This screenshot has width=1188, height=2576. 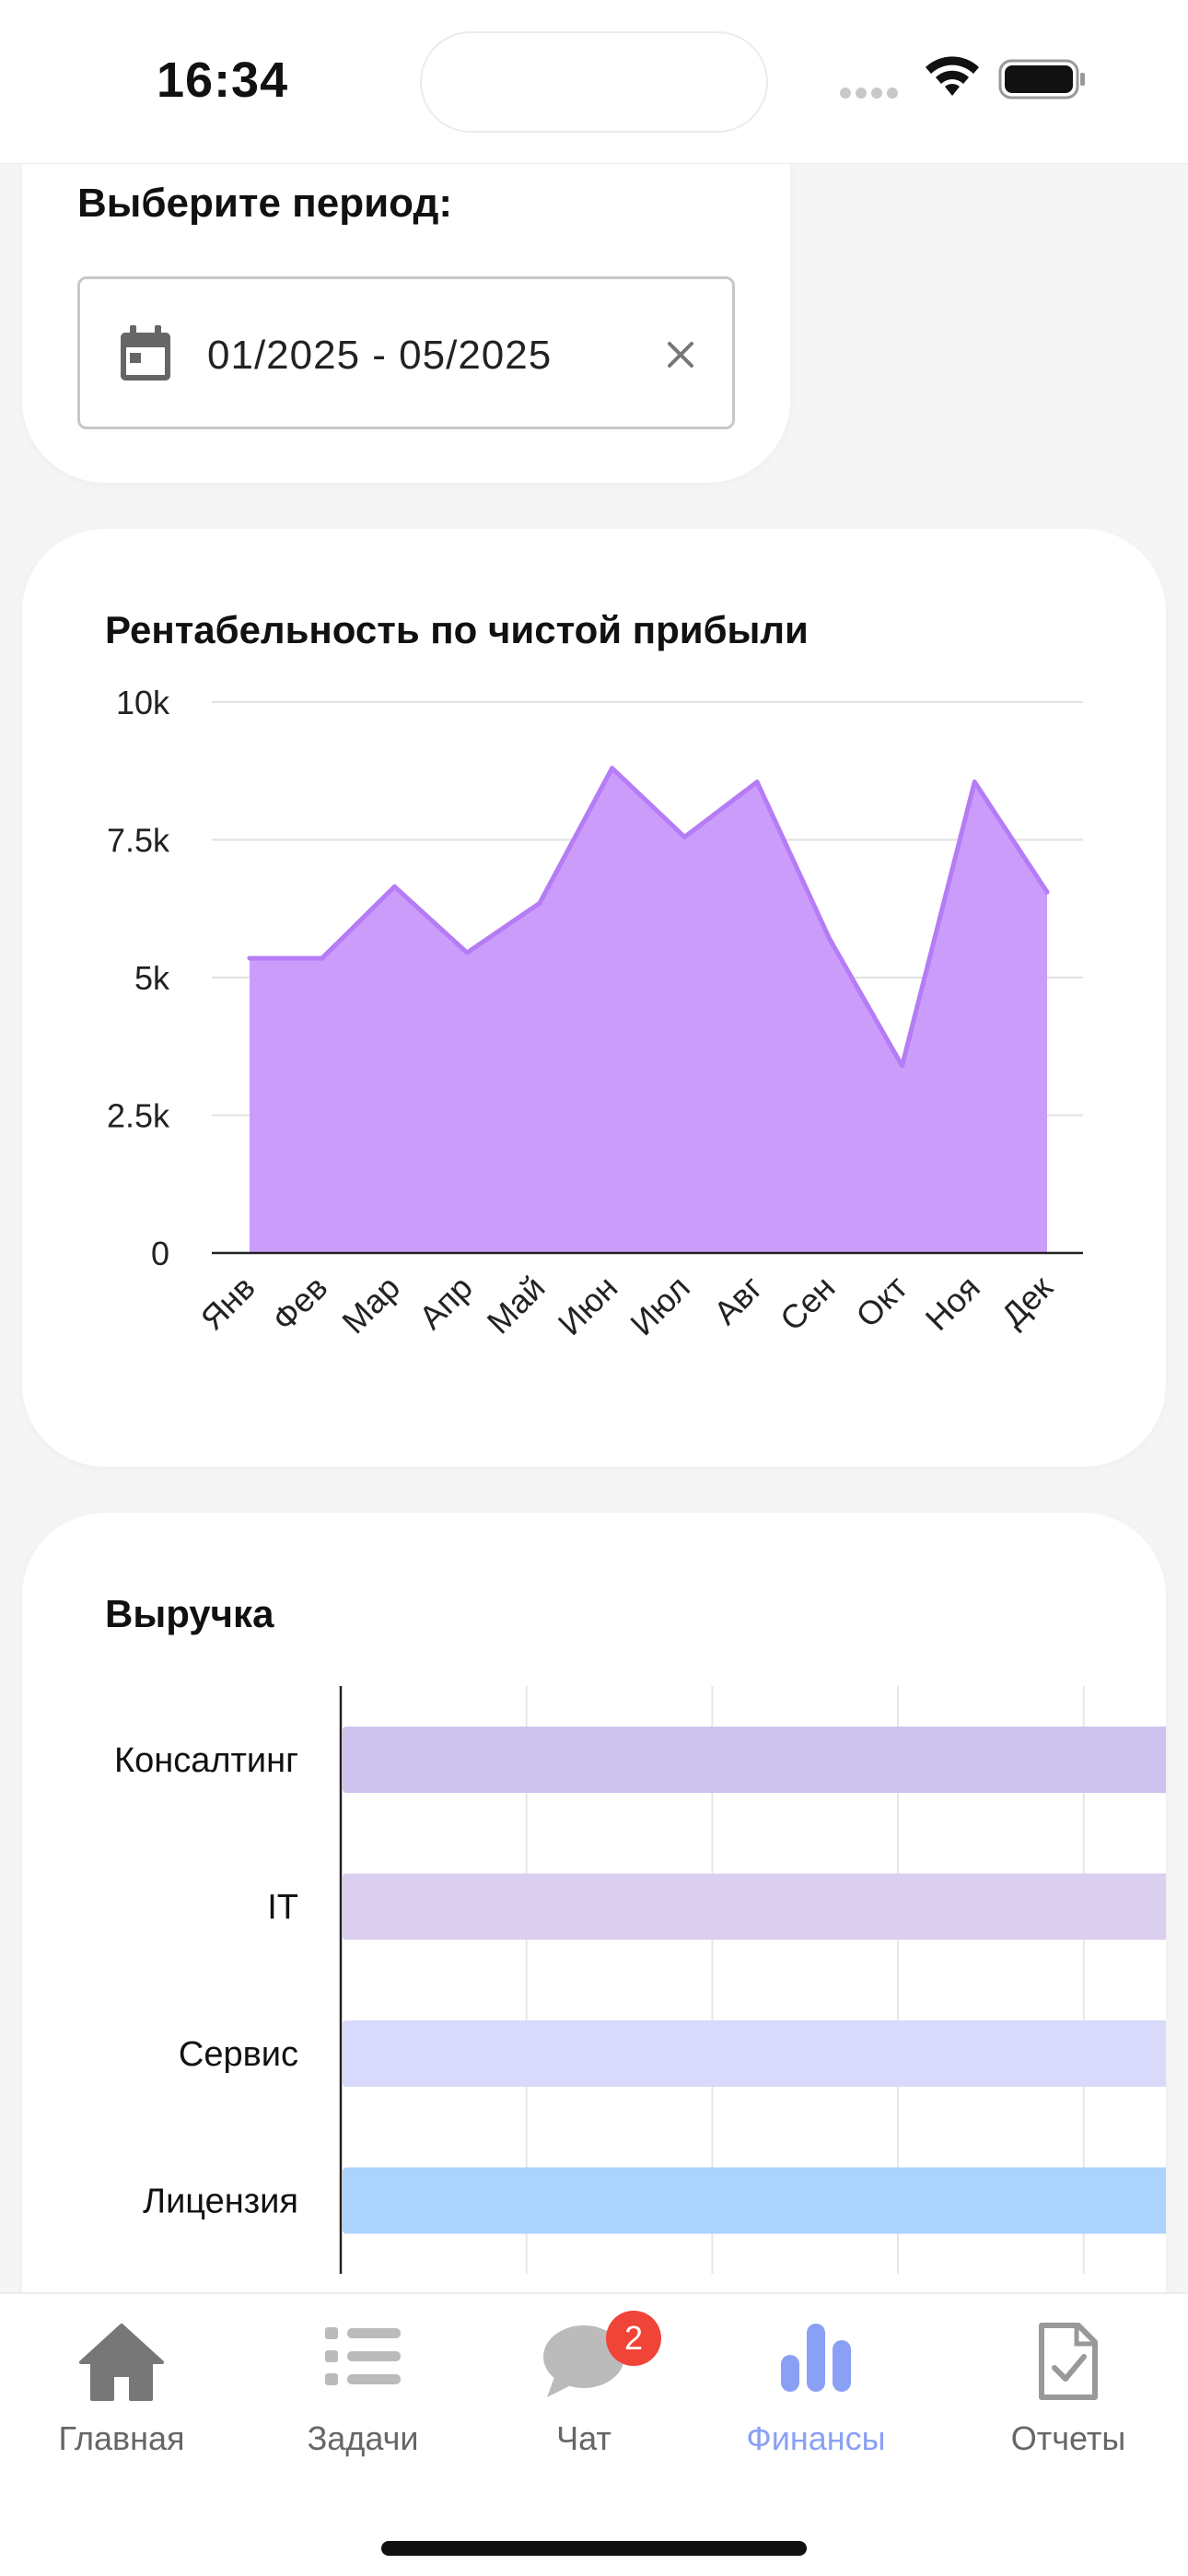 I want to click on profit-chart-title: Рентабельность по чистой прибыли, so click(x=457, y=629).